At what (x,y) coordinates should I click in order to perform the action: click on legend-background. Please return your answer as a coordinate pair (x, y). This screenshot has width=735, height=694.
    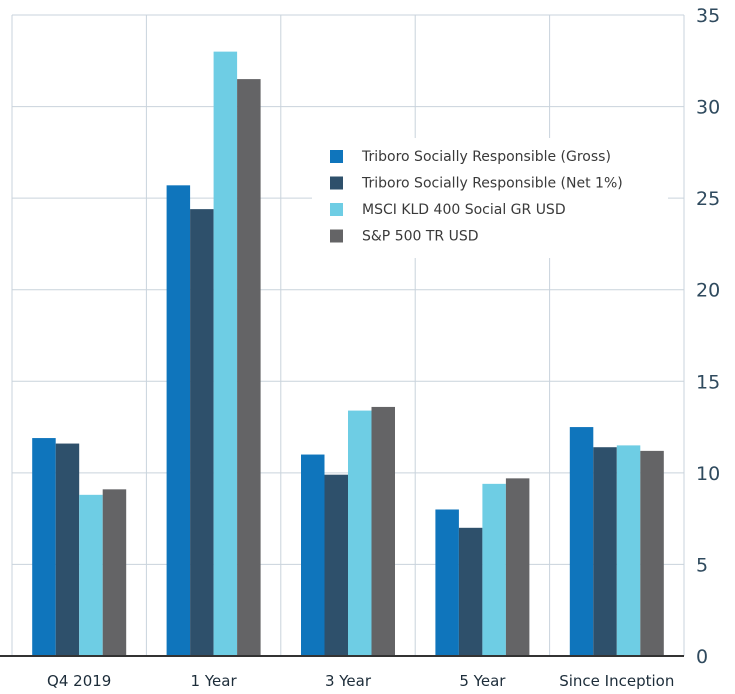
    Looking at the image, I should click on (490, 198).